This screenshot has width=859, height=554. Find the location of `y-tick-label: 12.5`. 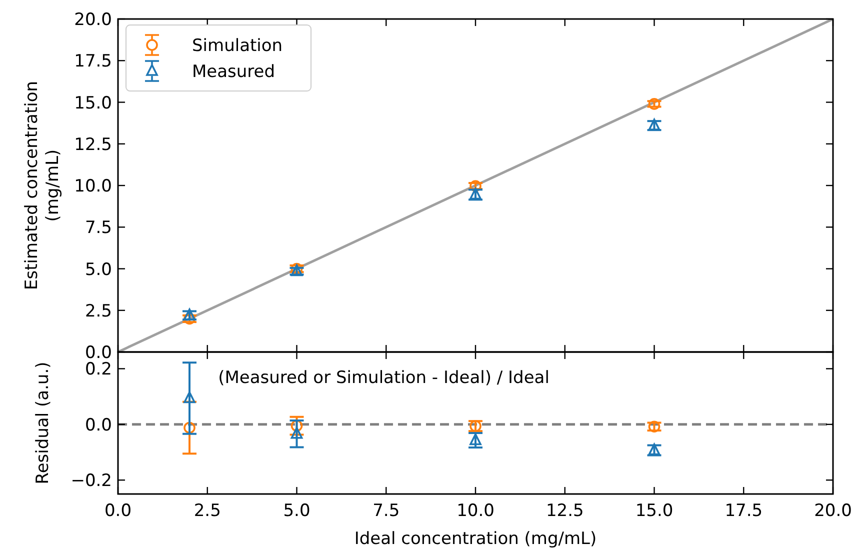

y-tick-label: 12.5 is located at coordinates (93, 144).